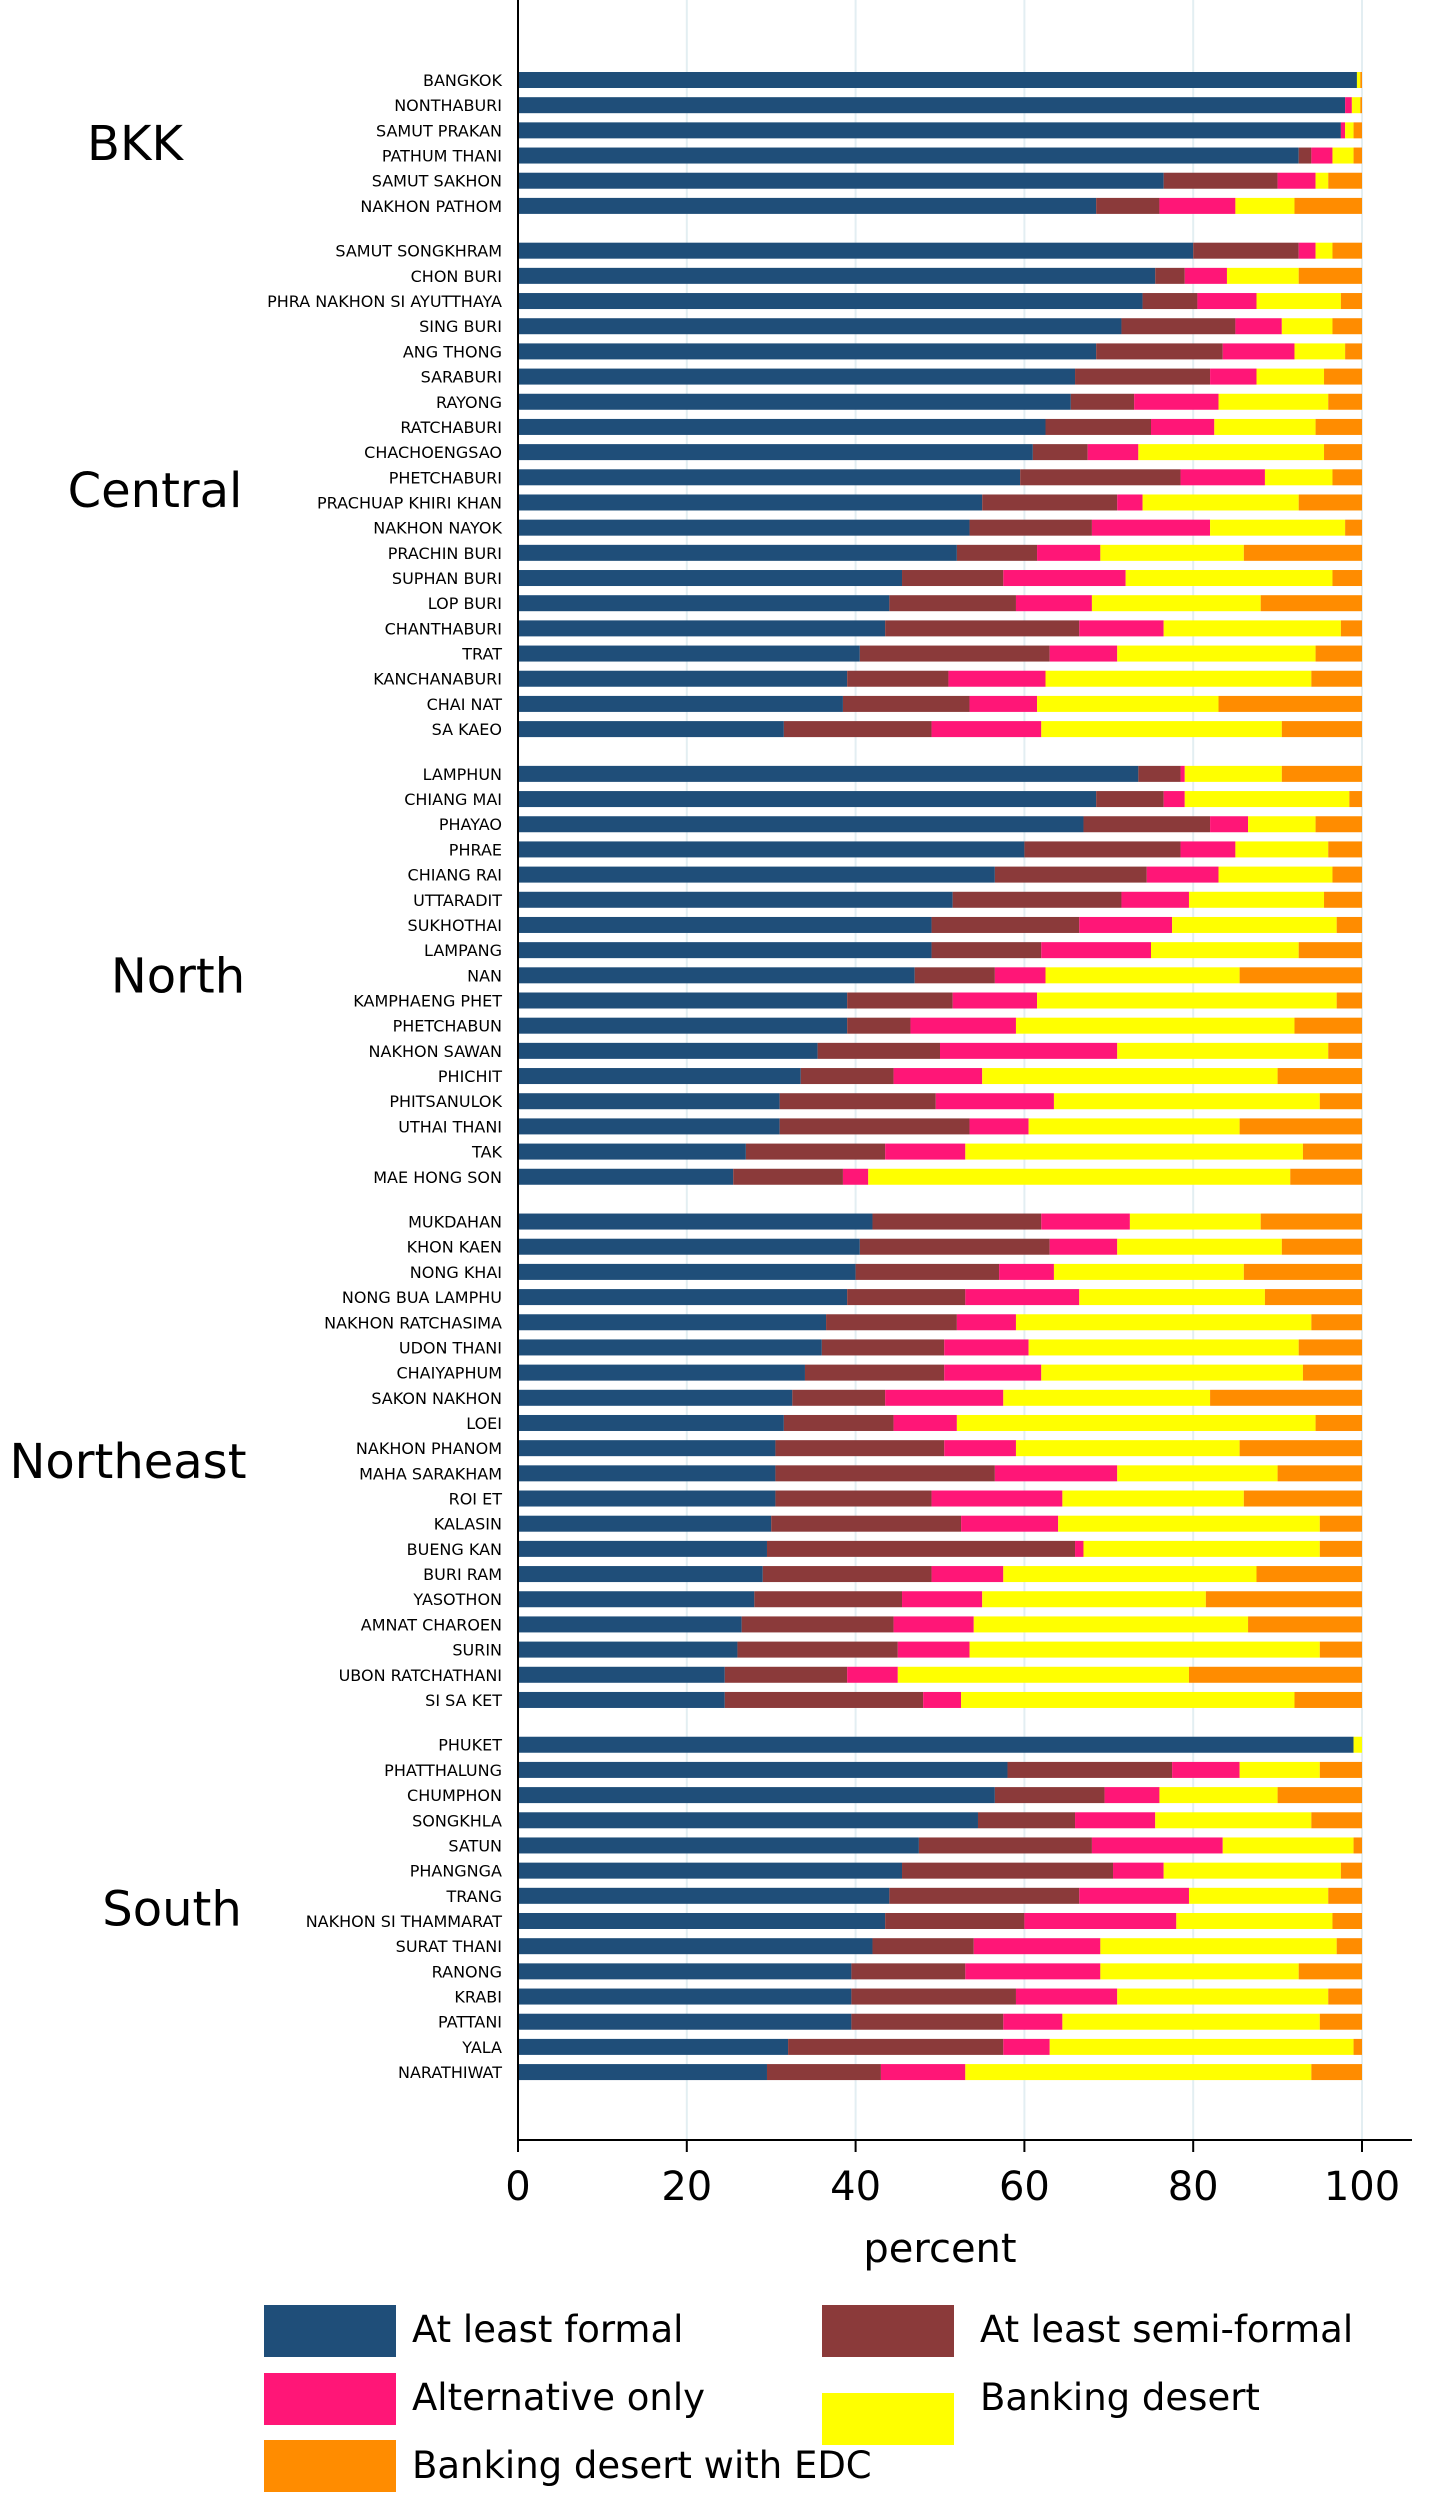 The image size is (1452, 2498). I want to click on category-label: PATHUM THANI, so click(442, 156).